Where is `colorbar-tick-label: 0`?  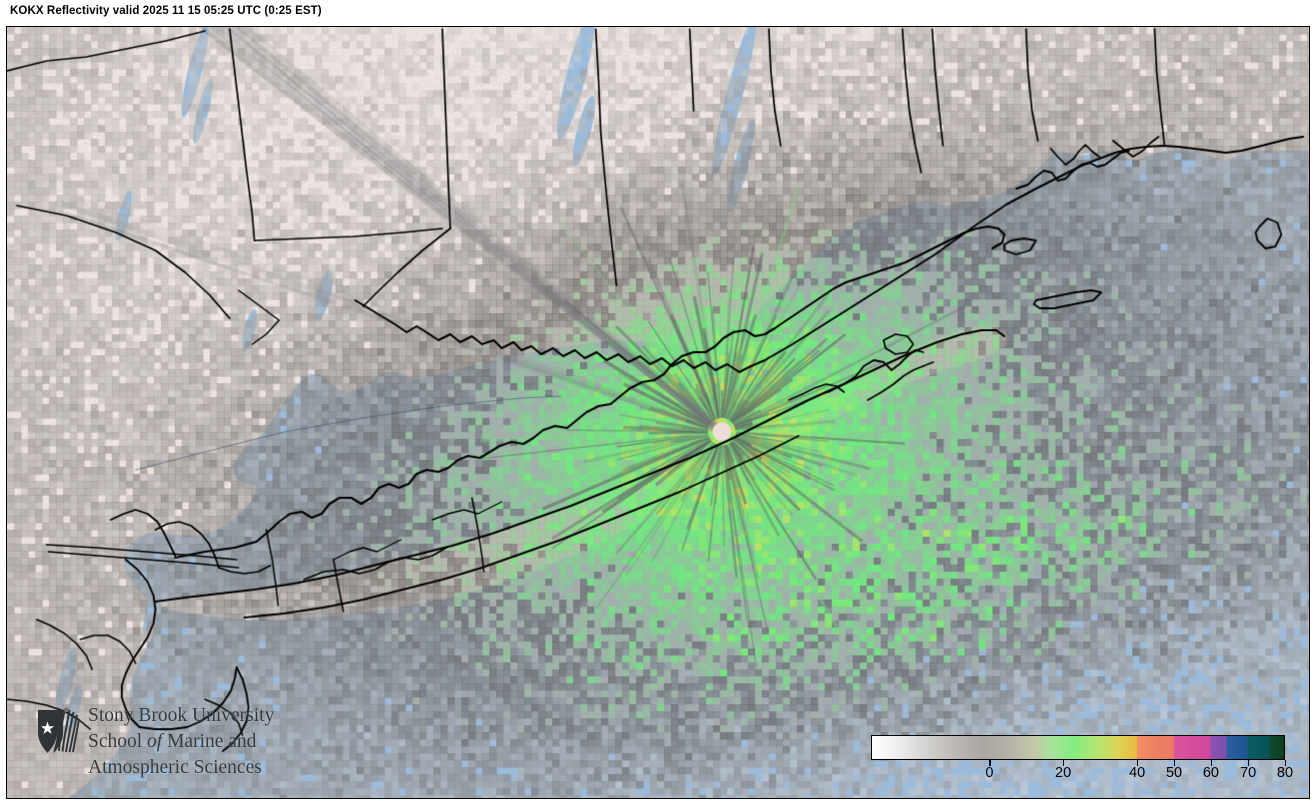
colorbar-tick-label: 0 is located at coordinates (989, 773).